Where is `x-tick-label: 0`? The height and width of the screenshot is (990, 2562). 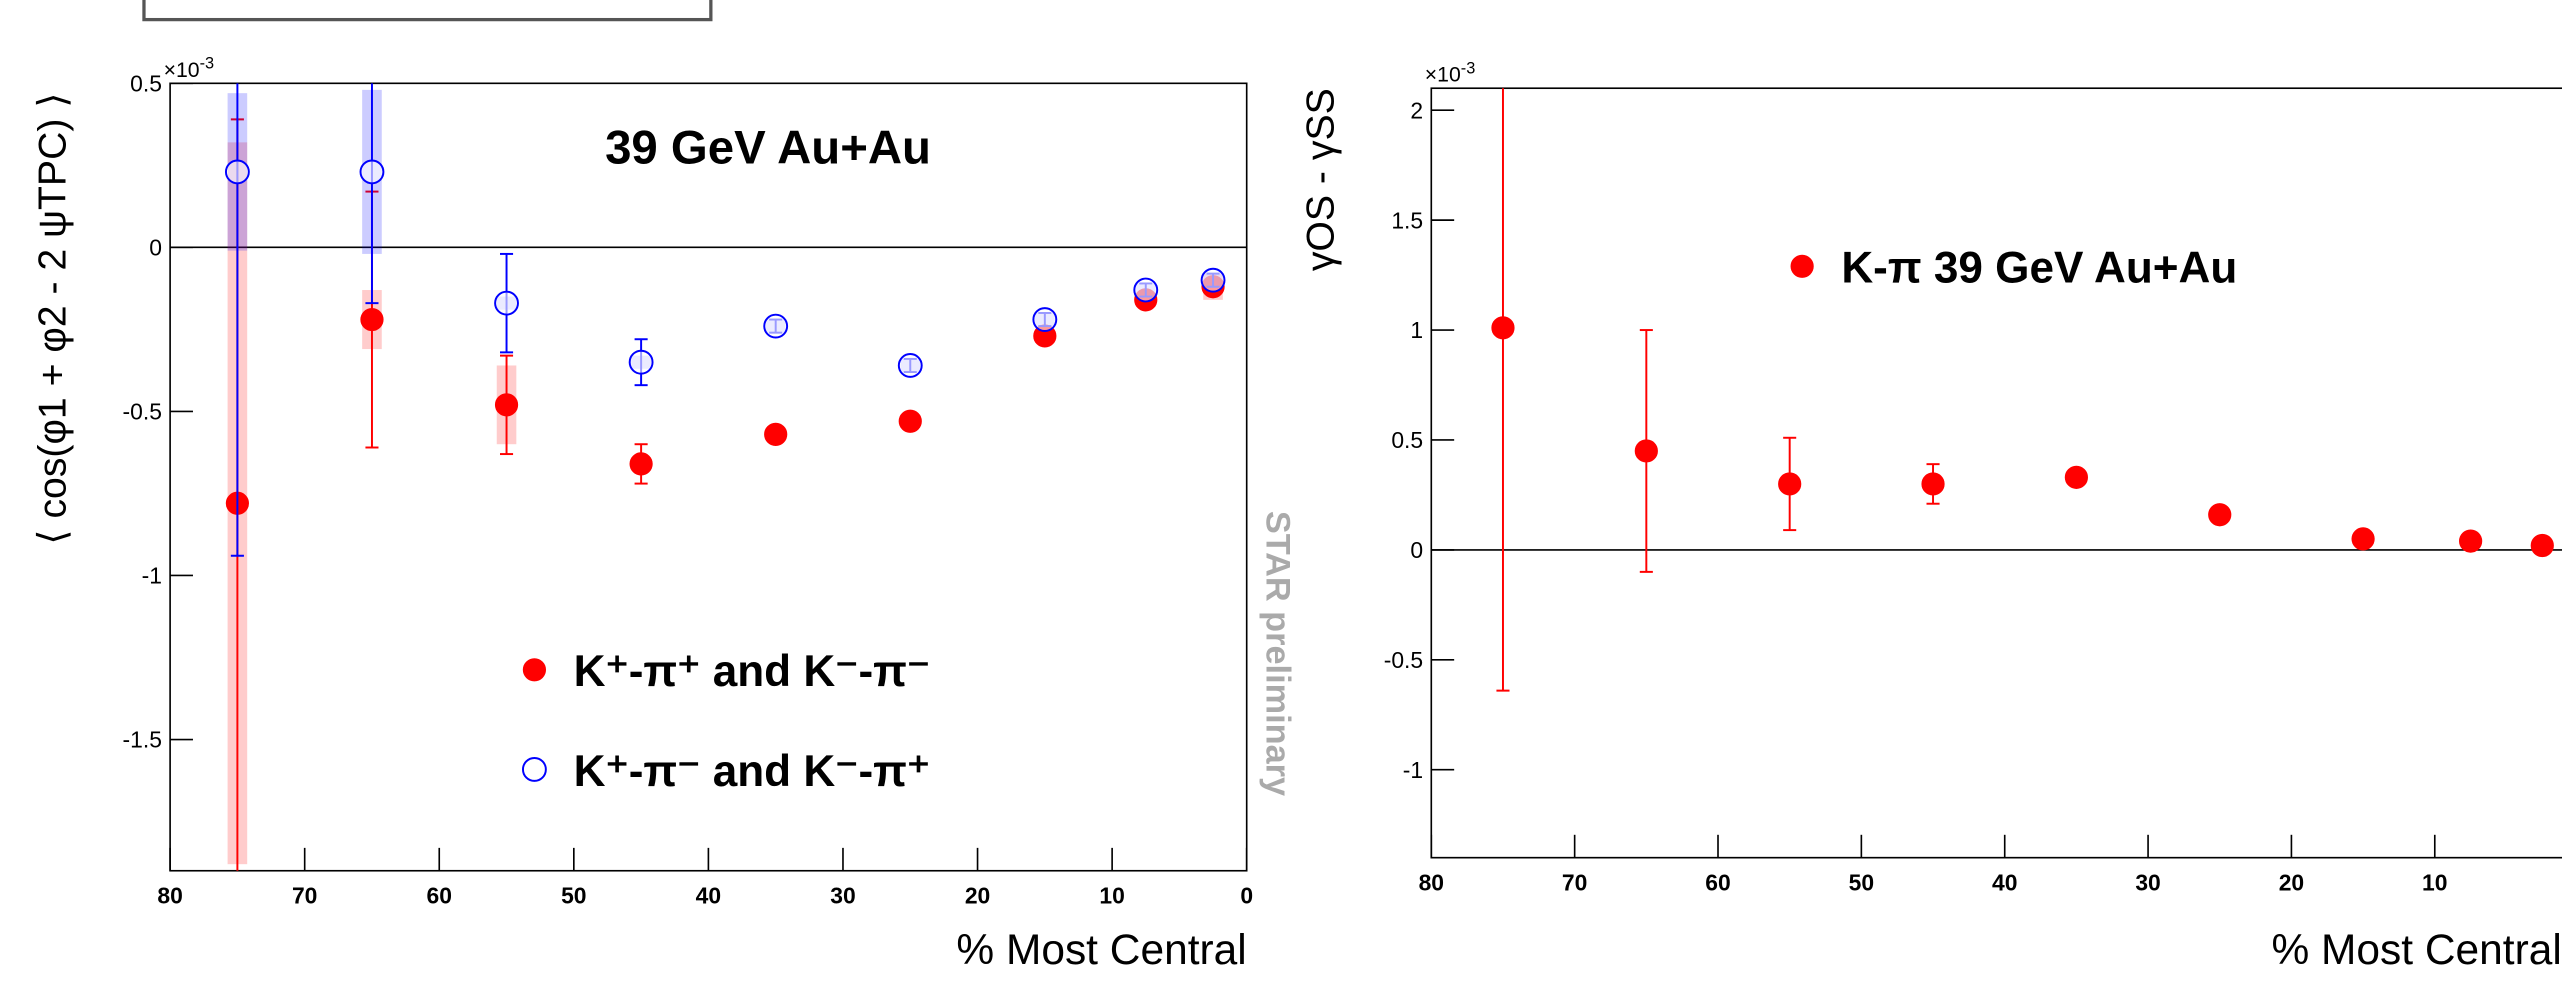 x-tick-label: 0 is located at coordinates (1246, 895).